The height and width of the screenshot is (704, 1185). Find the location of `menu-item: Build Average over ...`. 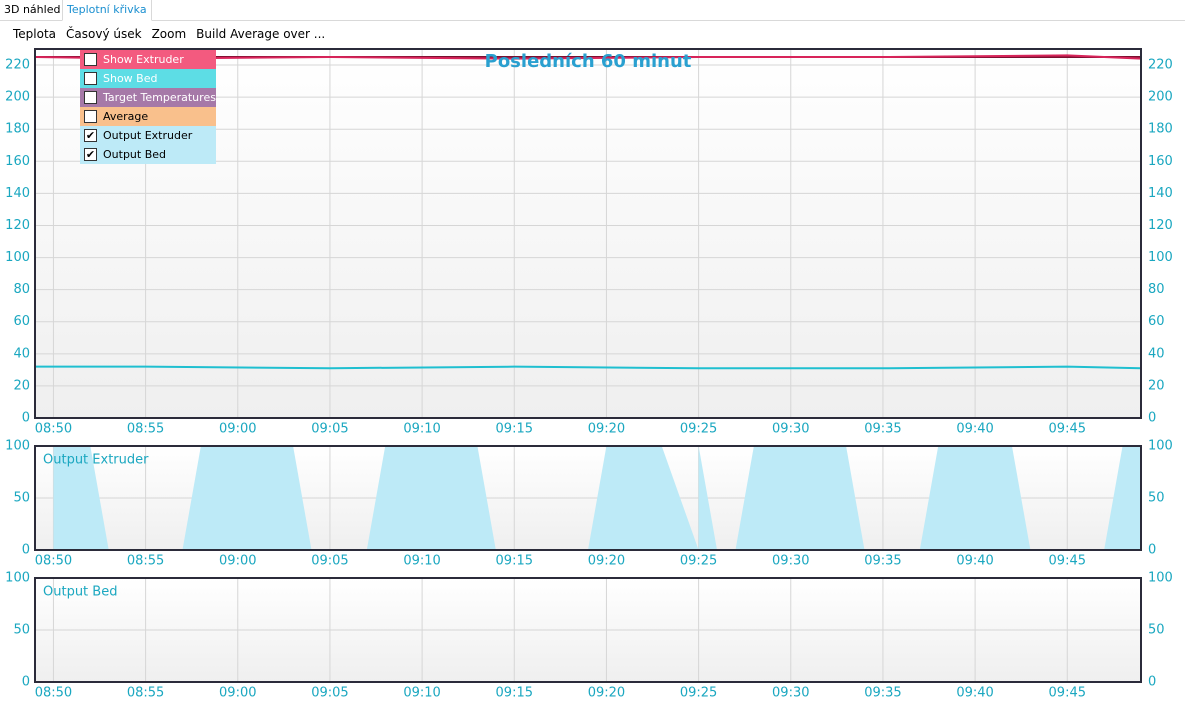

menu-item: Build Average over ... is located at coordinates (261, 34).